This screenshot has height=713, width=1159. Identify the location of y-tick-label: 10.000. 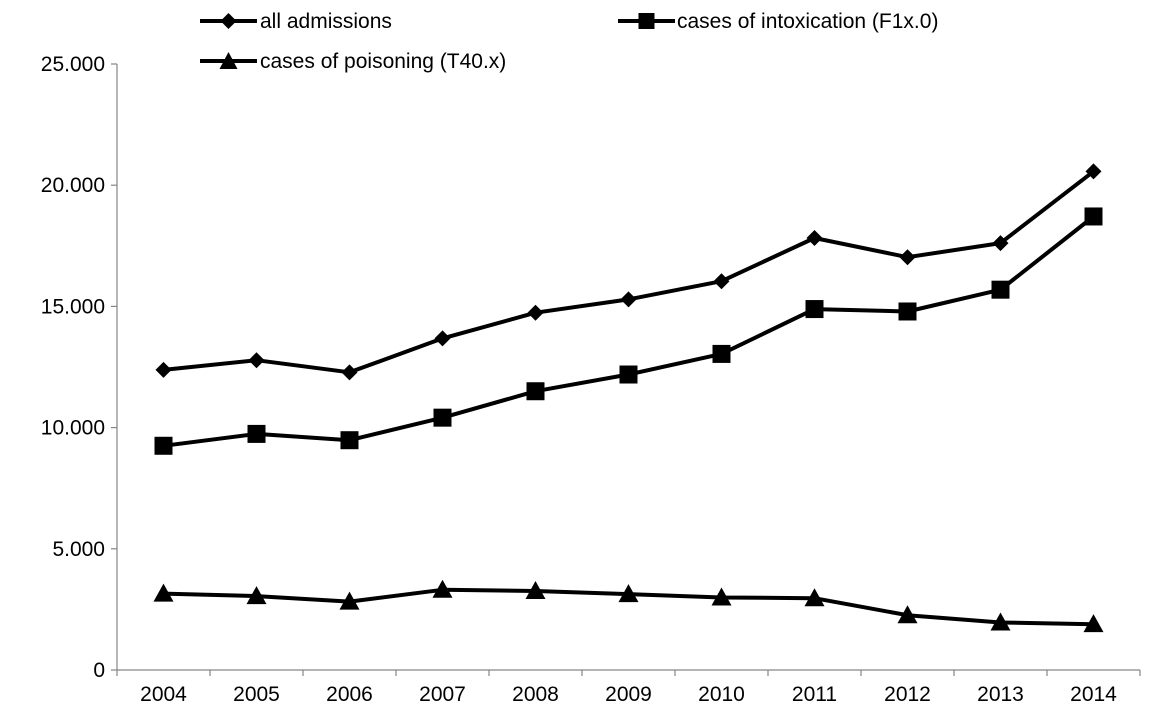
(73, 428).